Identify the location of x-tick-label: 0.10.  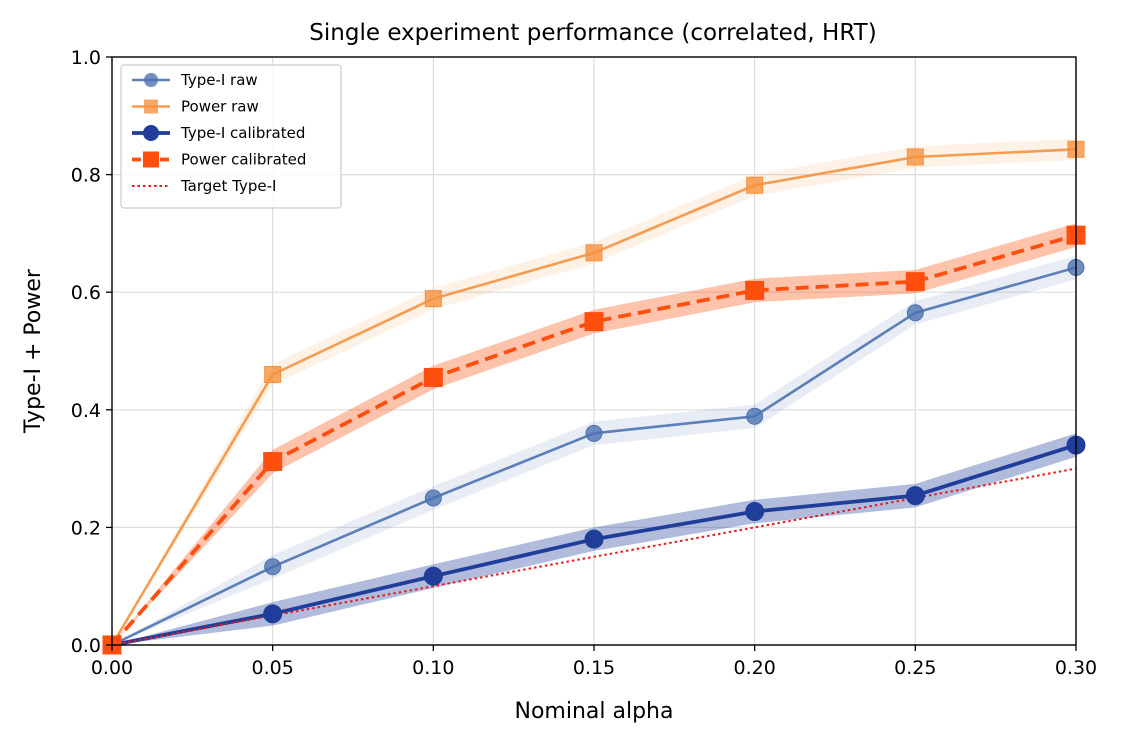
(433, 668).